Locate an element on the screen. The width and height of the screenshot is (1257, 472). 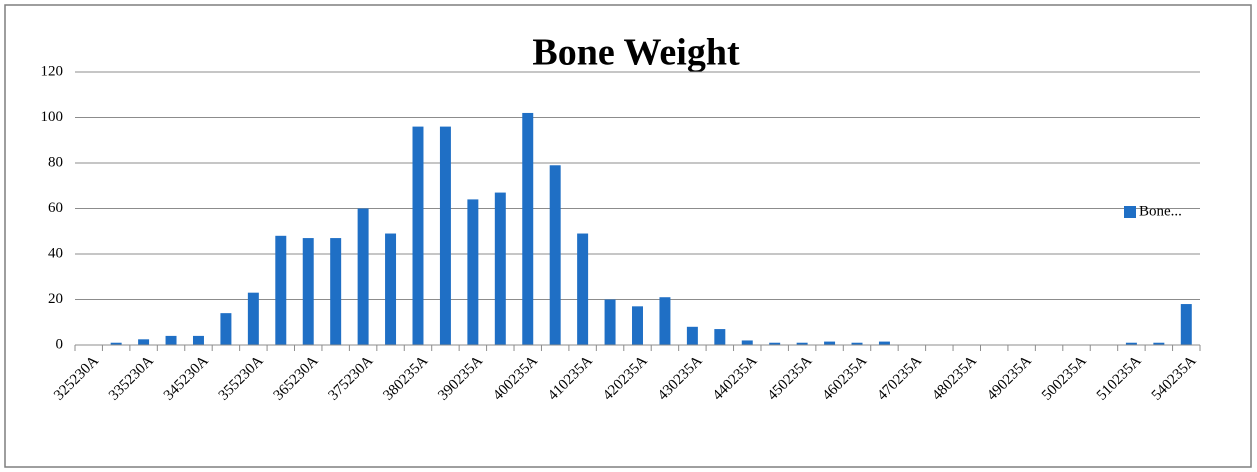
y-tick-label: 80 is located at coordinates (55, 162).